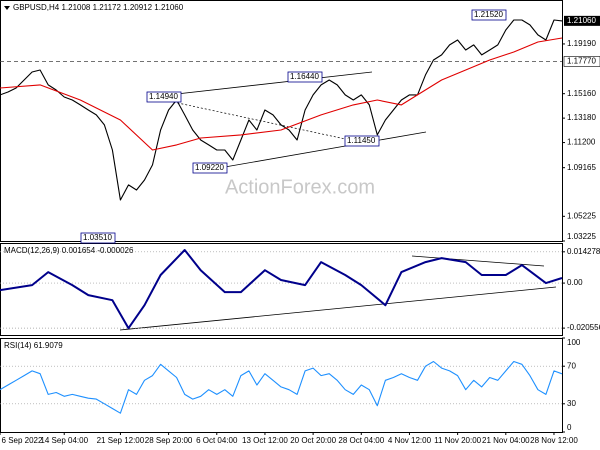 This screenshot has height=450, width=600. I want to click on y-tick-label: 1.13180, so click(581, 117).